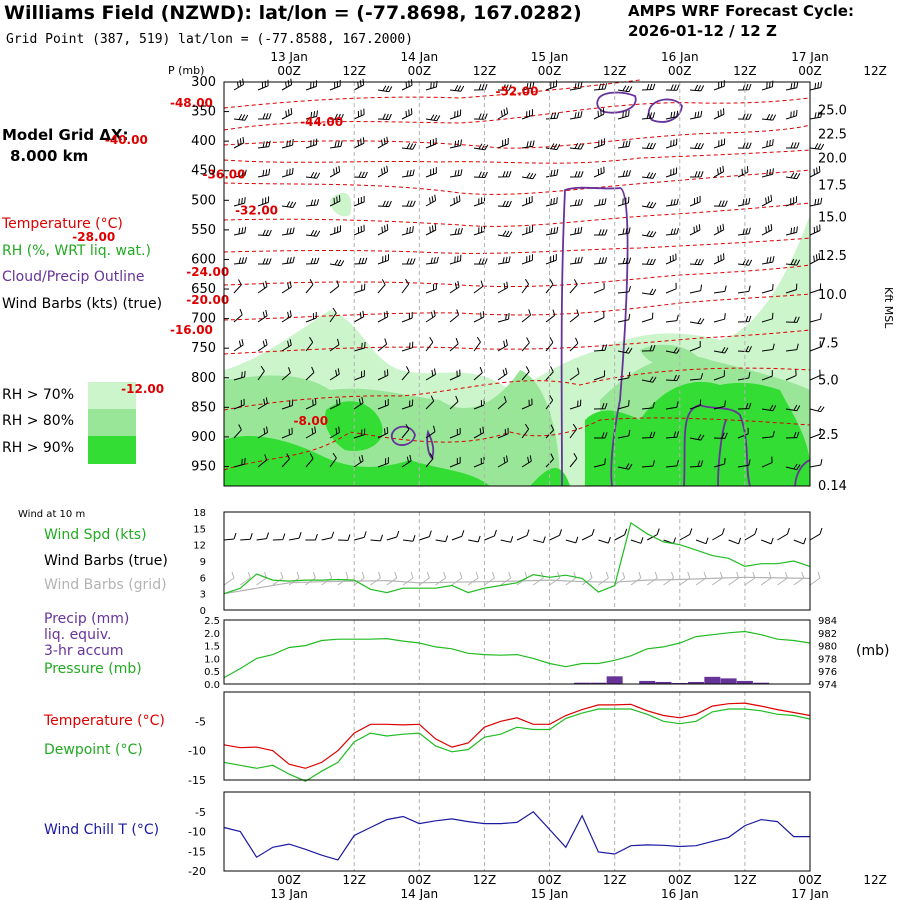 This screenshot has height=900, width=900. Describe the element at coordinates (203, 230) in the screenshot. I see `pressure-tick-label: 550` at that location.